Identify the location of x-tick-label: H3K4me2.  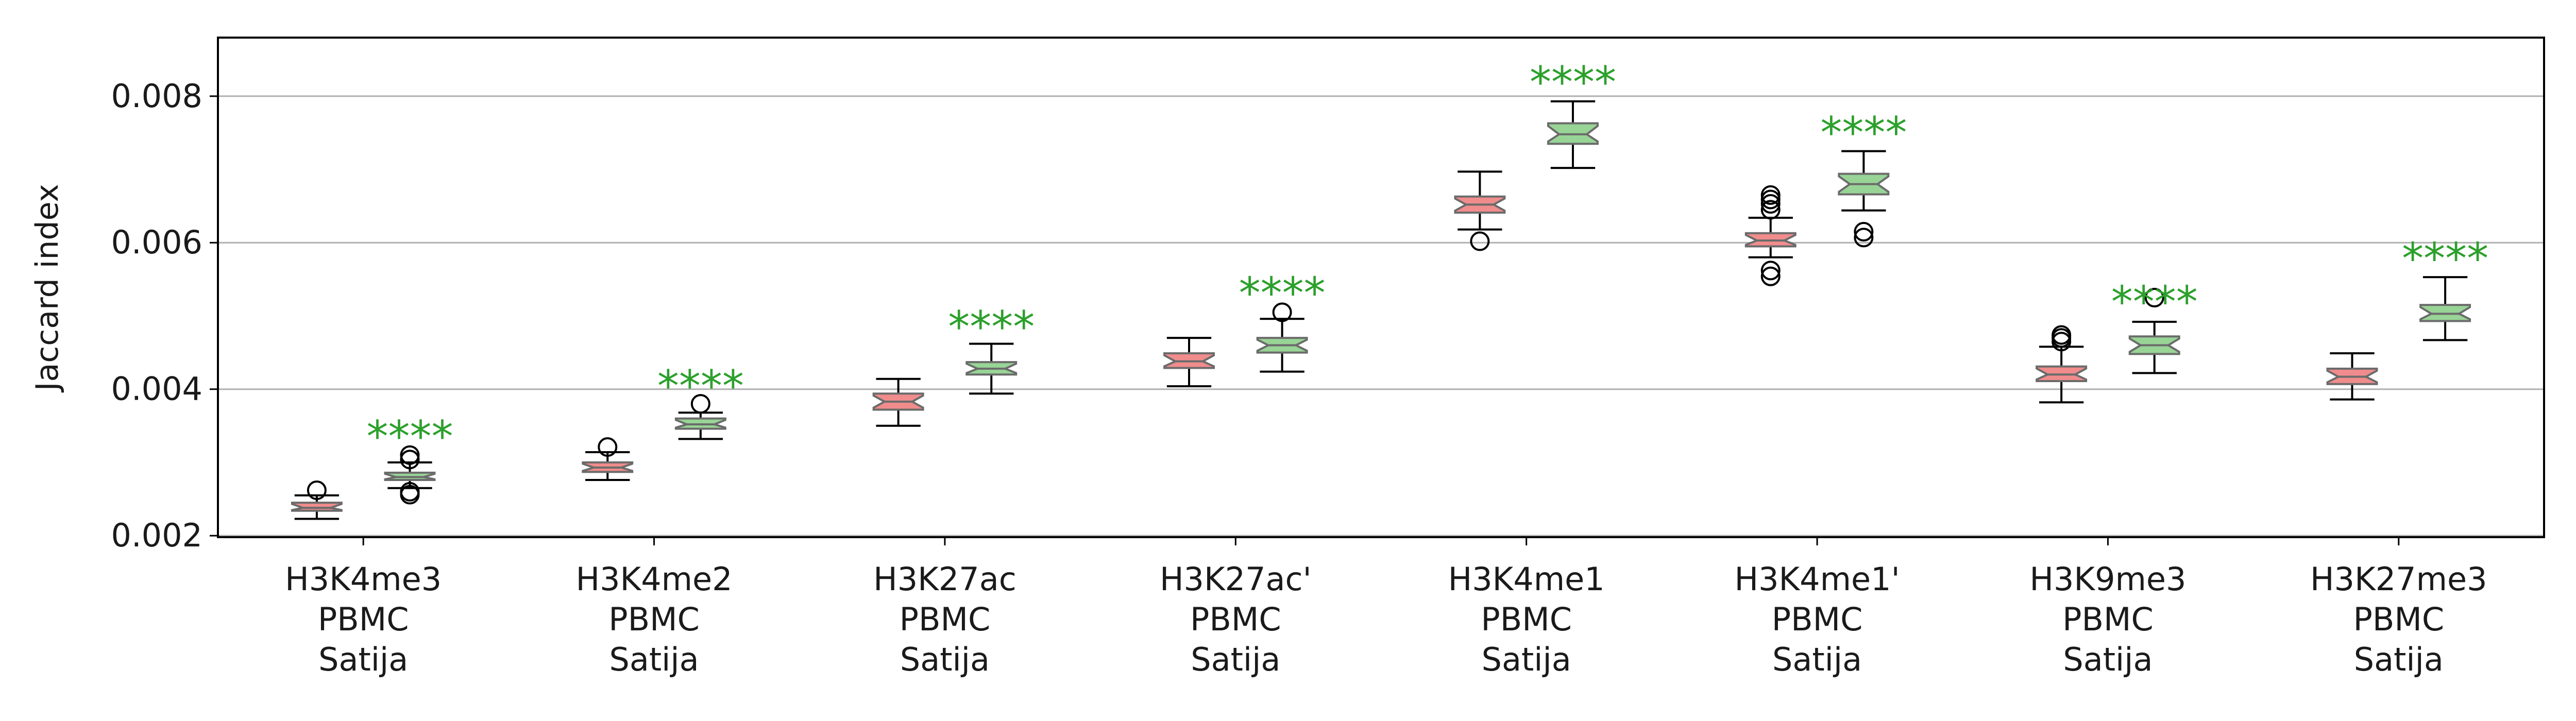
(653, 579).